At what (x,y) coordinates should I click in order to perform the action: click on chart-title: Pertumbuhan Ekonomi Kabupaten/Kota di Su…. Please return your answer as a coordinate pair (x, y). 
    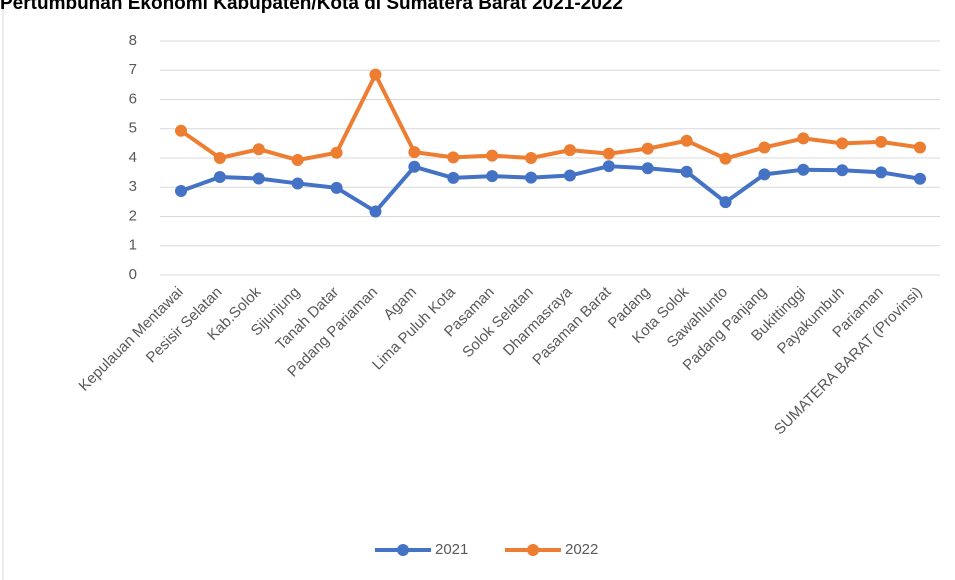
    Looking at the image, I should click on (311, 7).